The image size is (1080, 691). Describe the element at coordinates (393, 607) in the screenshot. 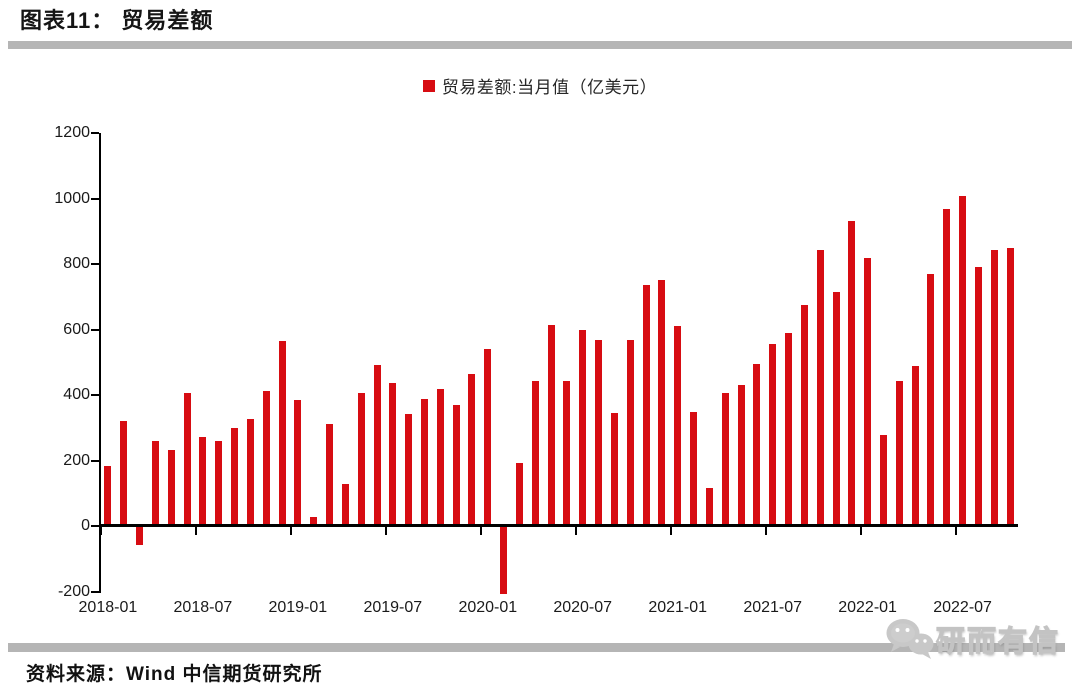

I see `x-tick-label-2019-07: 2019-07` at that location.